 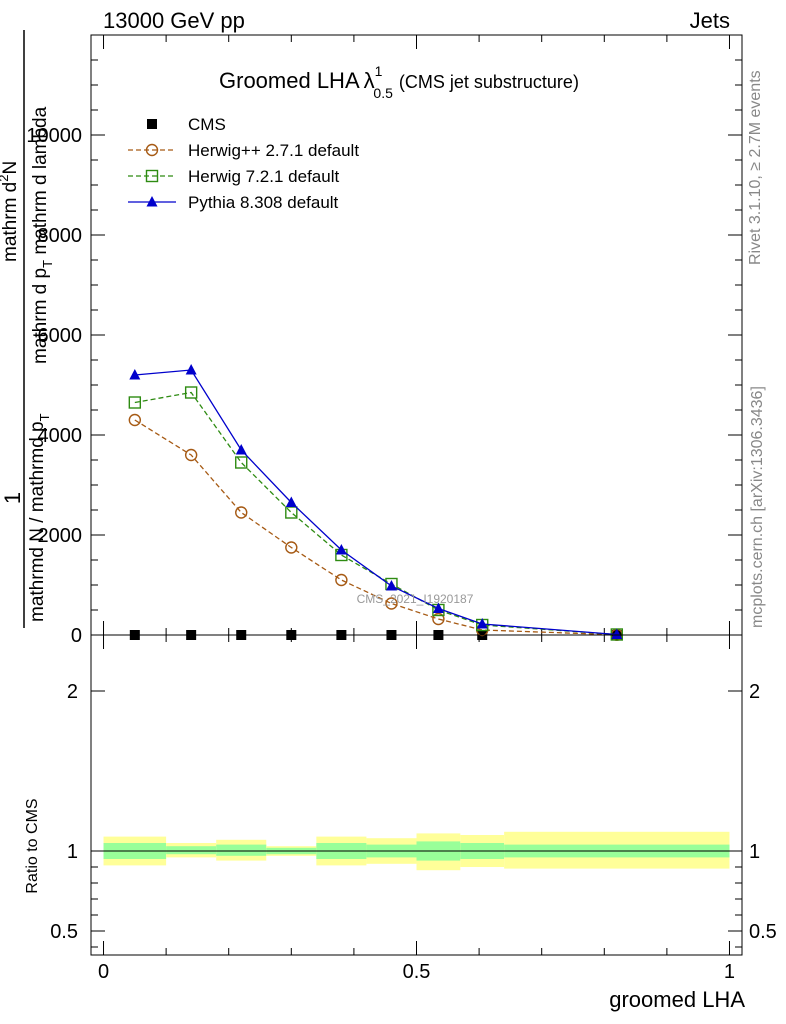 I want to click on x-axis-label: groomed LHA, so click(x=677, y=999).